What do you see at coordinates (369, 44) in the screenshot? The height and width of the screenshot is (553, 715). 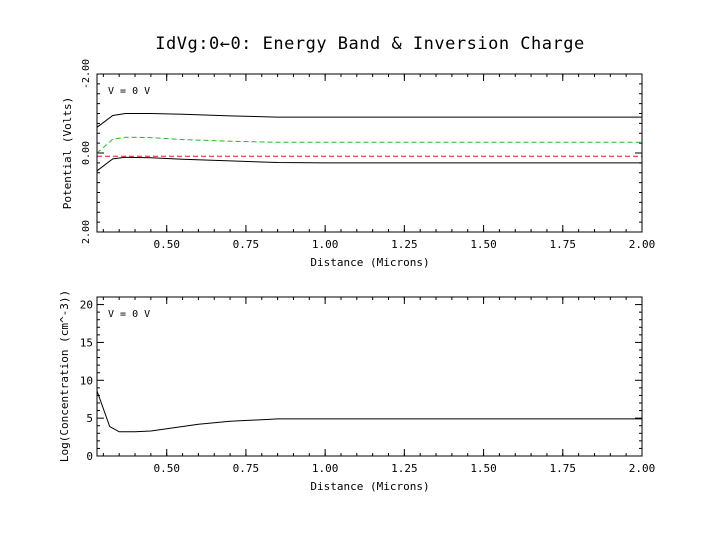 I see `chart-title: IdVg:0←0: Energy Band & Inversion Charge` at bounding box center [369, 44].